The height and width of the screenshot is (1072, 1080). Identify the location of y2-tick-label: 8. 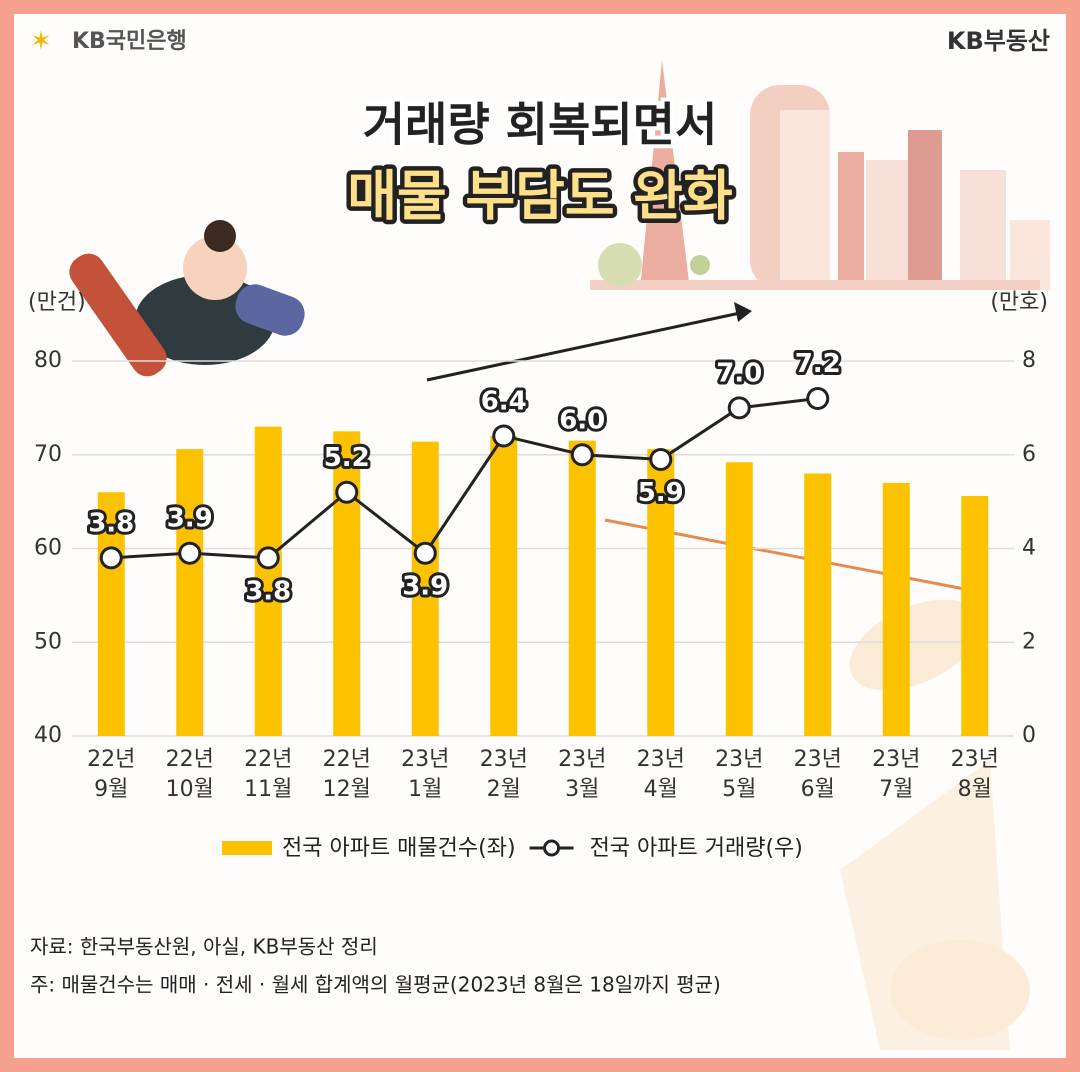
(1029, 360).